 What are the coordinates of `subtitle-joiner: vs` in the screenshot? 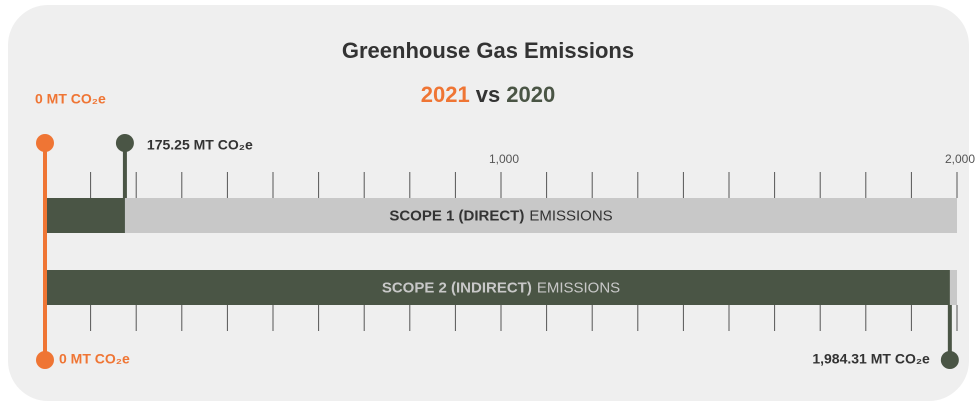 It's located at (488, 94).